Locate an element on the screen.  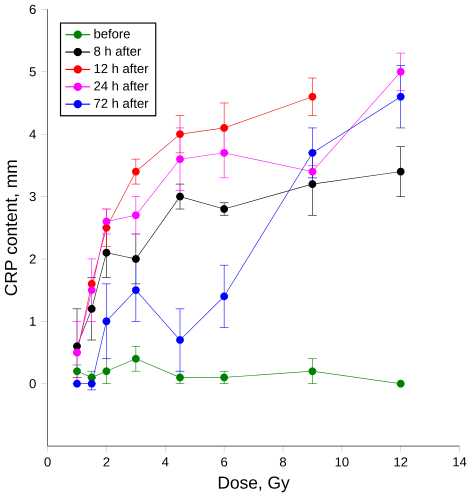
legend-label: 8 h after is located at coordinates (118, 51).